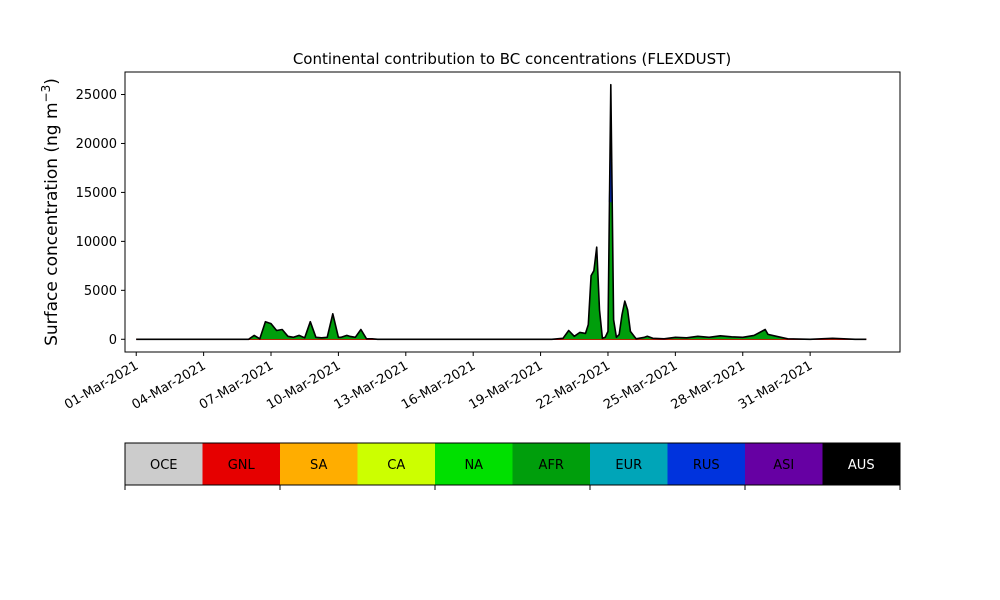  I want to click on x-tick-label: 19-Mar-2021, so click(505, 385).